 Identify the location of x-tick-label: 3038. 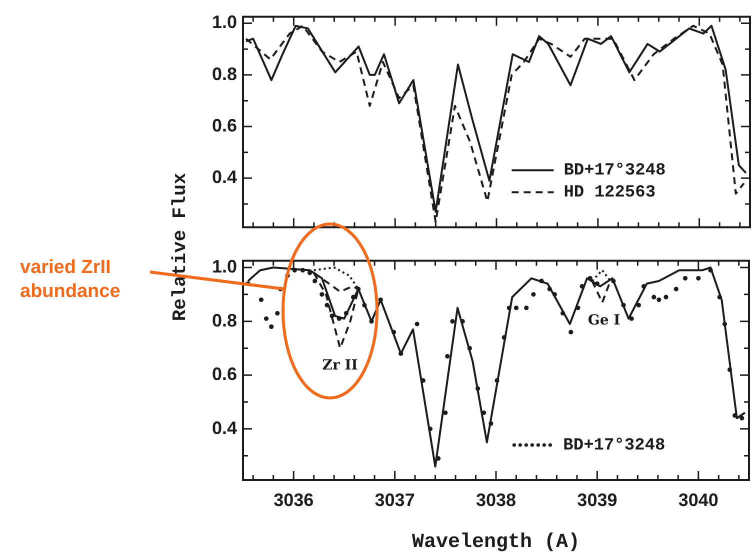
(496, 500).